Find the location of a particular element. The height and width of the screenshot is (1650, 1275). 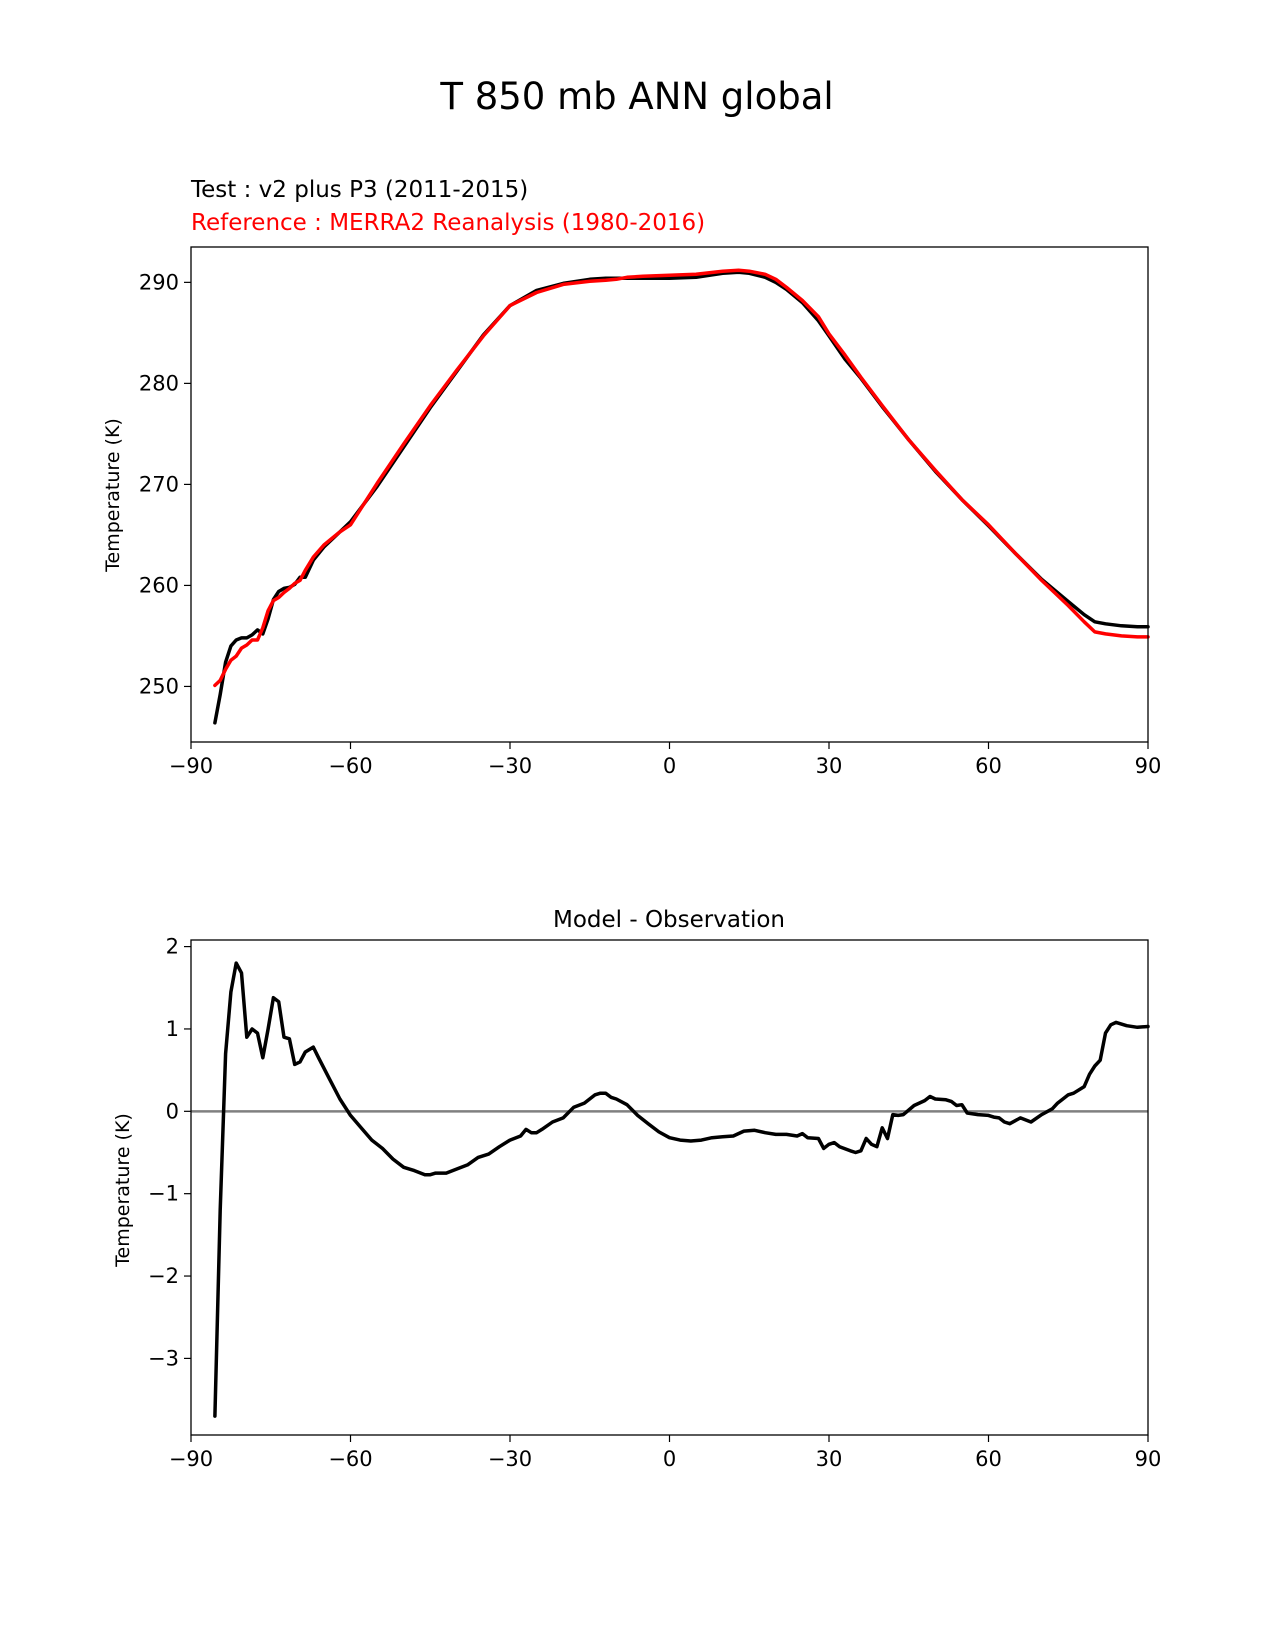

bottom-y-axis-label: Temperature (K) is located at coordinates (123, 1190).